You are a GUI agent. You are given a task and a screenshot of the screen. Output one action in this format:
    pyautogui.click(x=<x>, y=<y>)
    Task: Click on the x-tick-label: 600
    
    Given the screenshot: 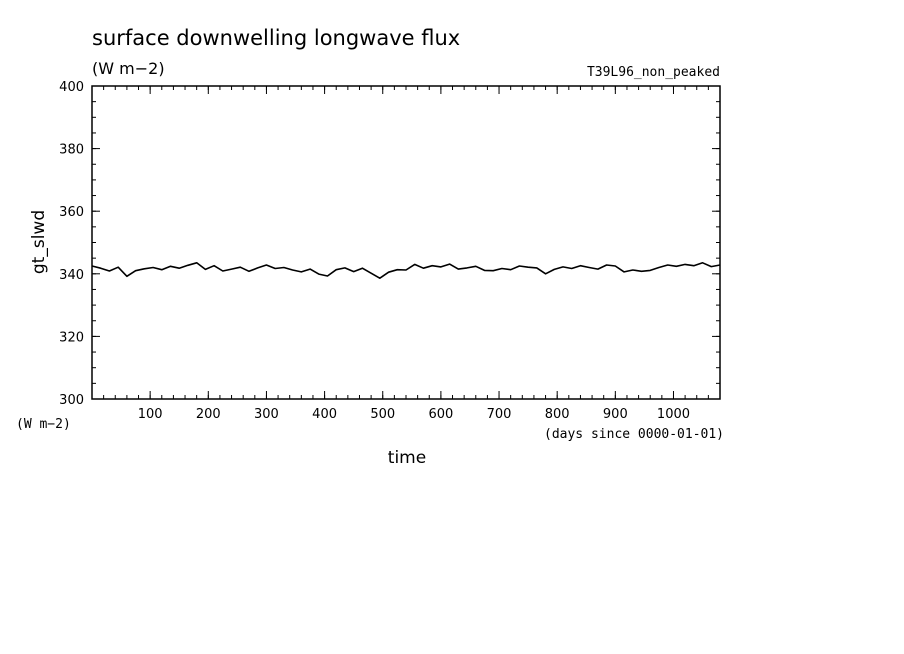 What is the action you would take?
    pyautogui.click(x=440, y=414)
    